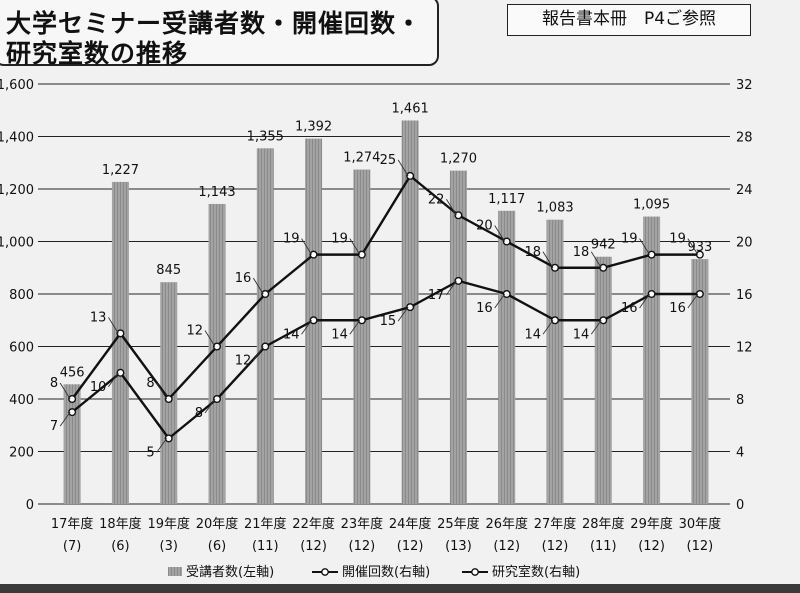 This screenshot has width=800, height=593. I want to click on bar-value-label: 1,355, so click(265, 136).